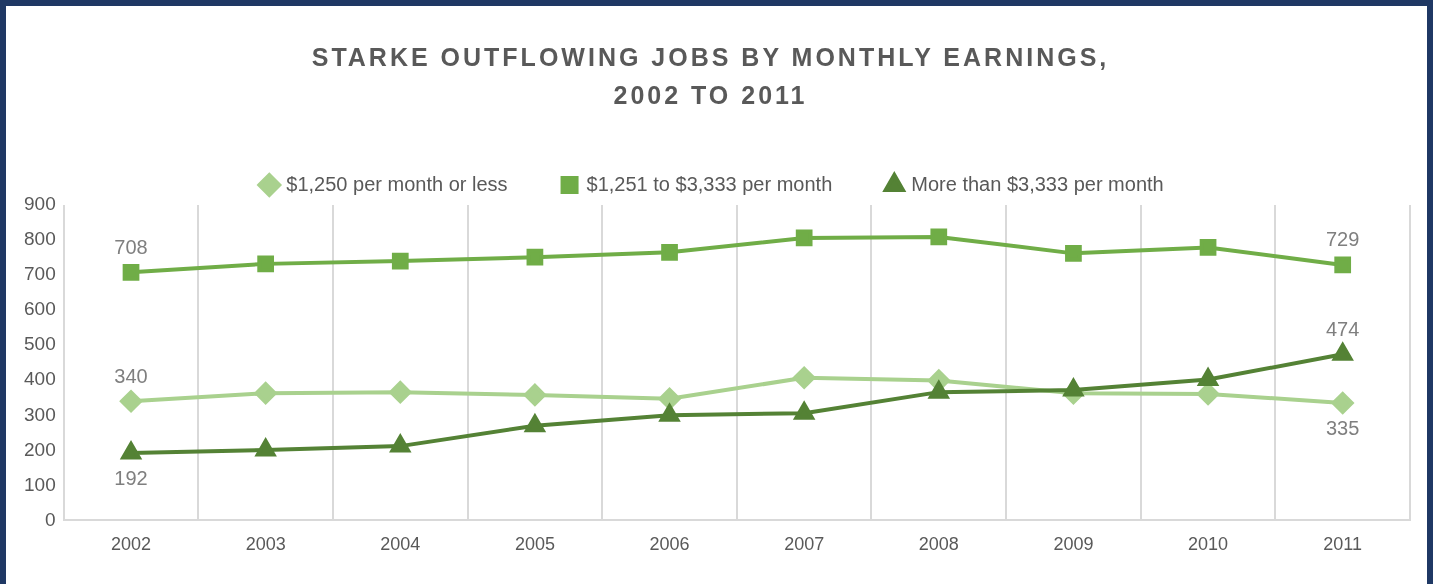  Describe the element at coordinates (40, 344) in the screenshot. I see `y-tick-label: 500` at that location.